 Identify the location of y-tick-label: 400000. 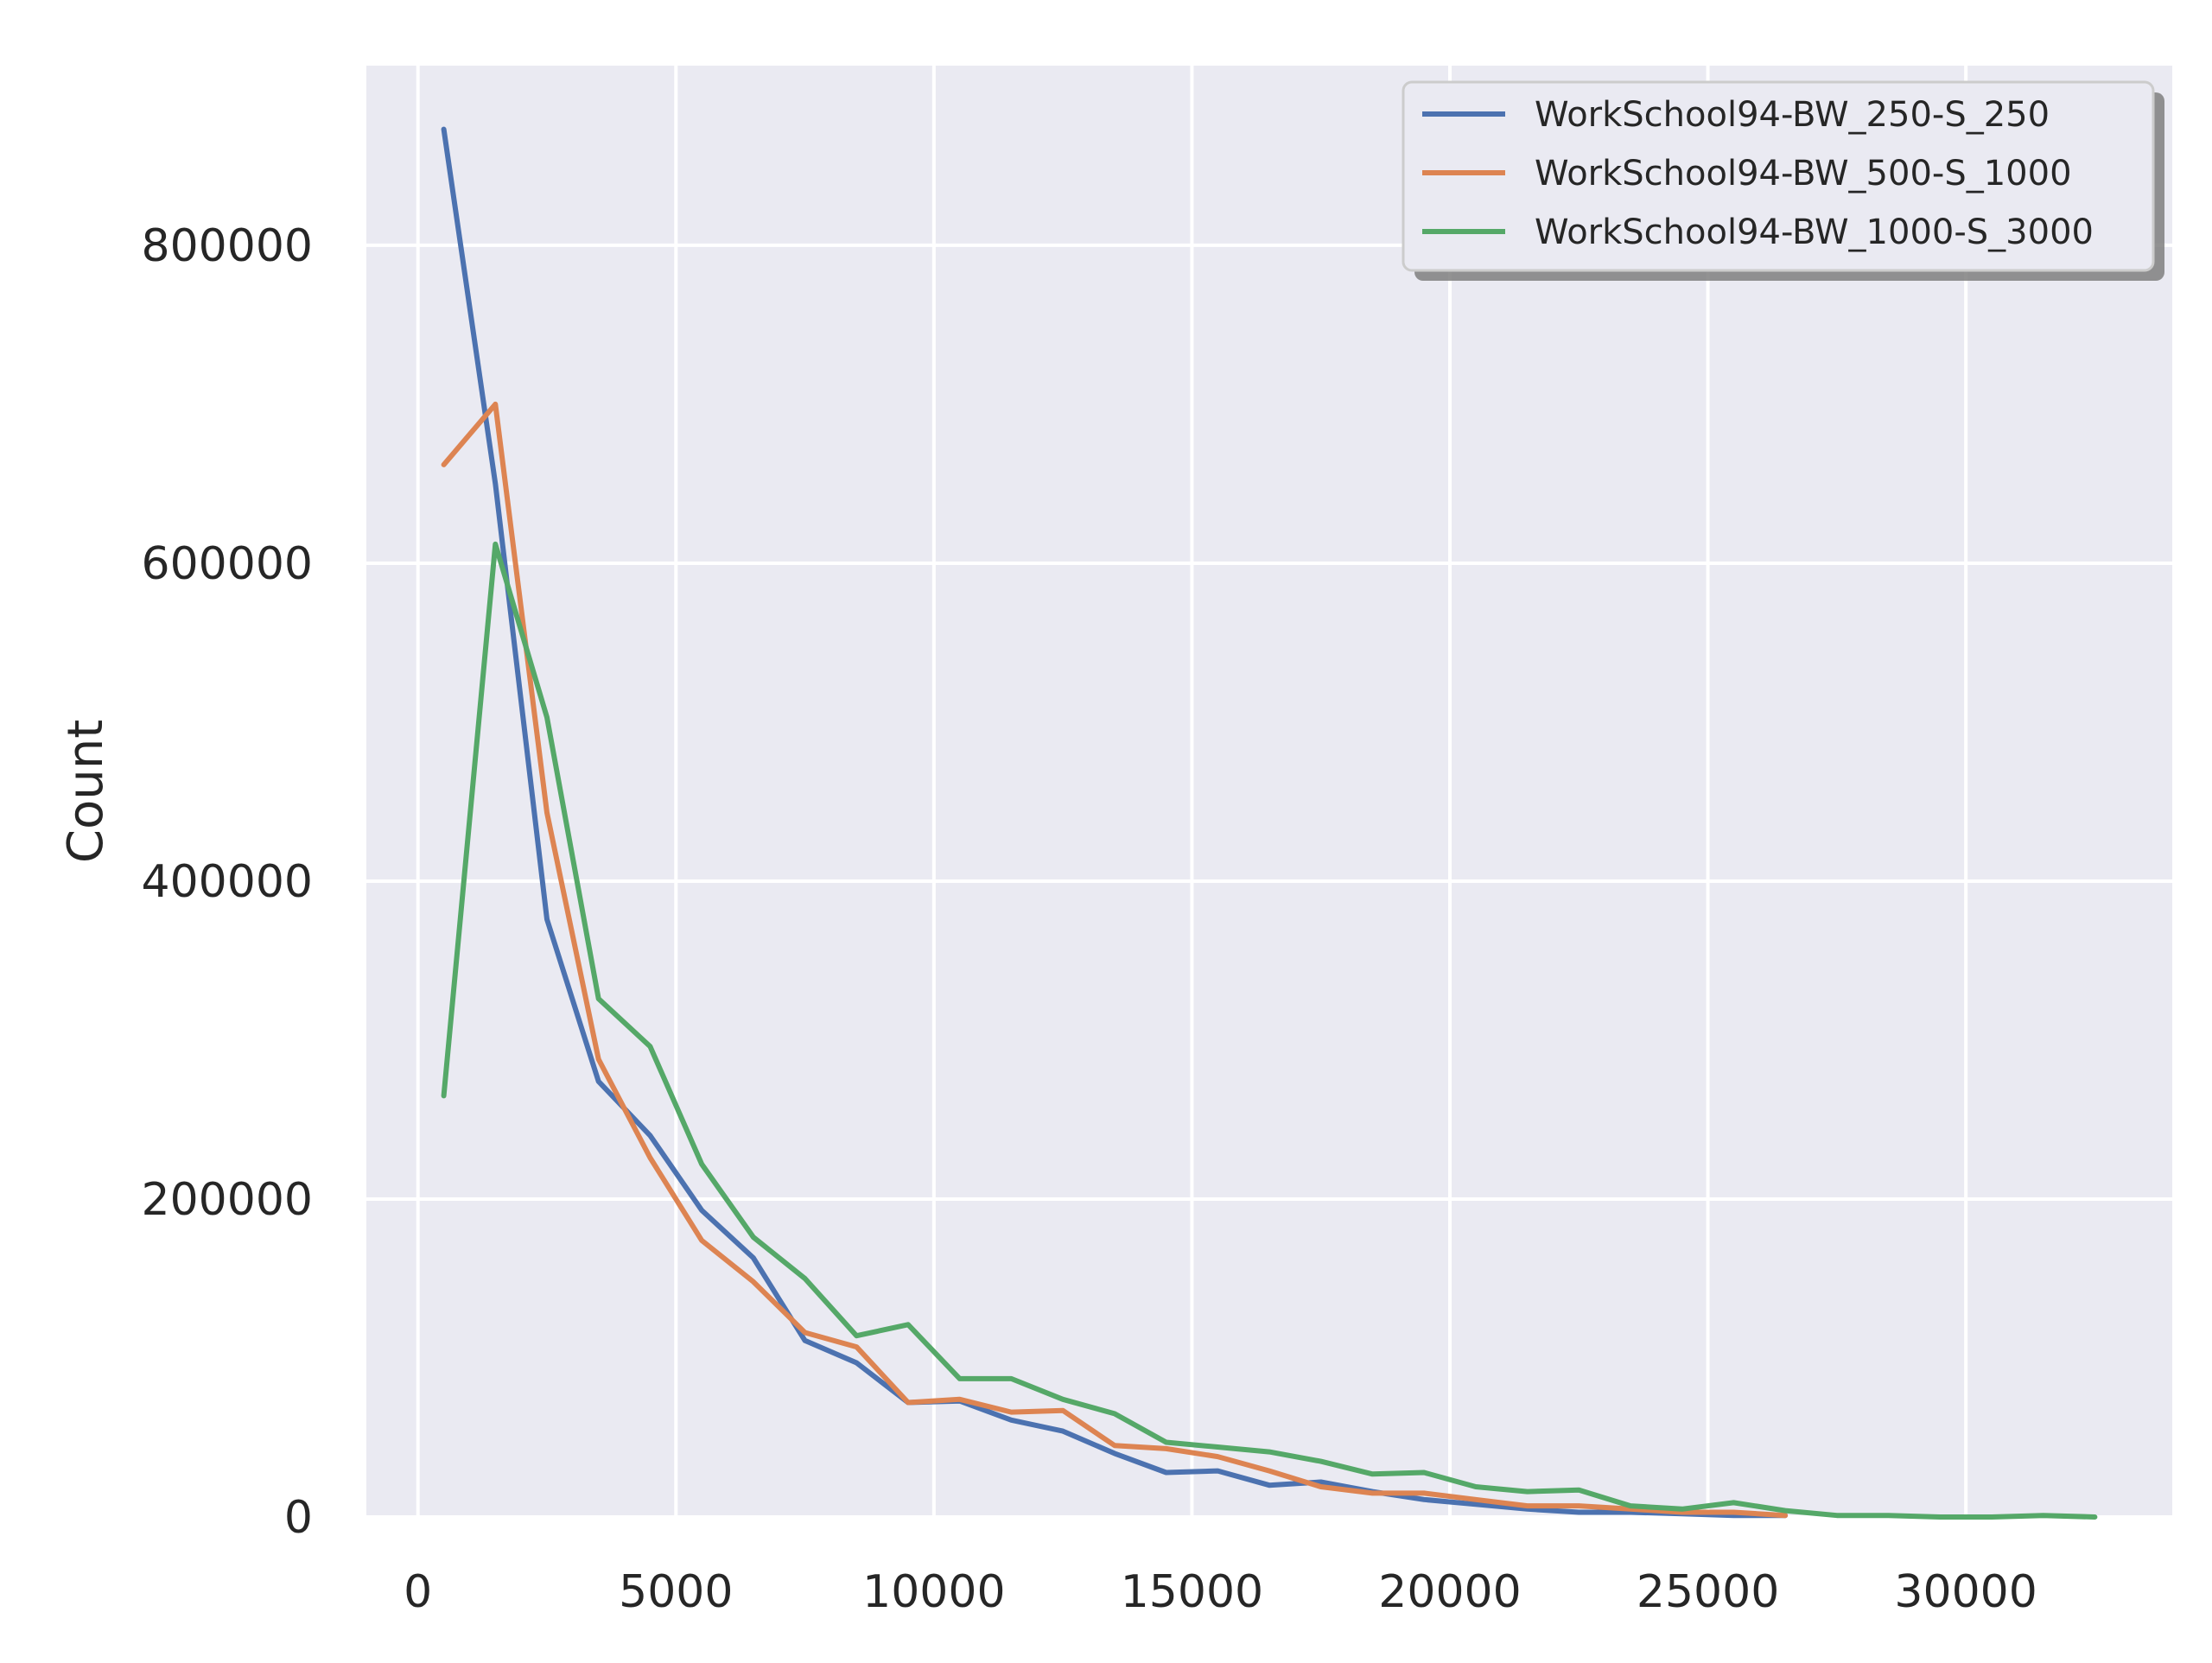
(227, 882).